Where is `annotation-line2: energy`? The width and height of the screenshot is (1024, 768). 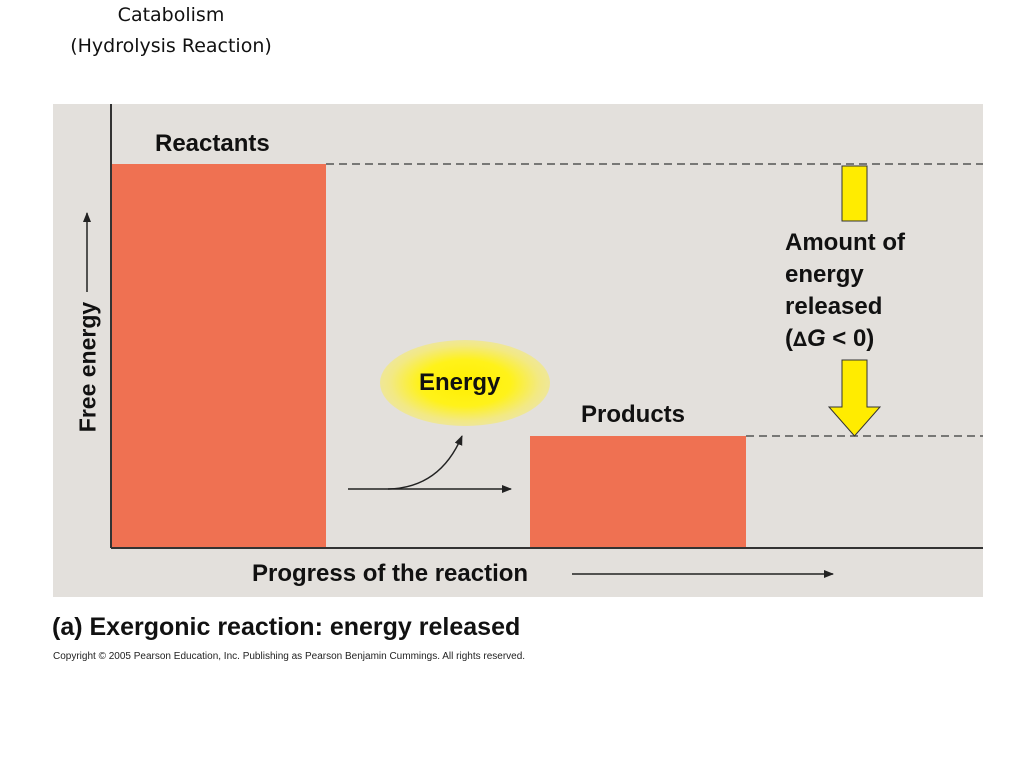 annotation-line2: energy is located at coordinates (824, 274).